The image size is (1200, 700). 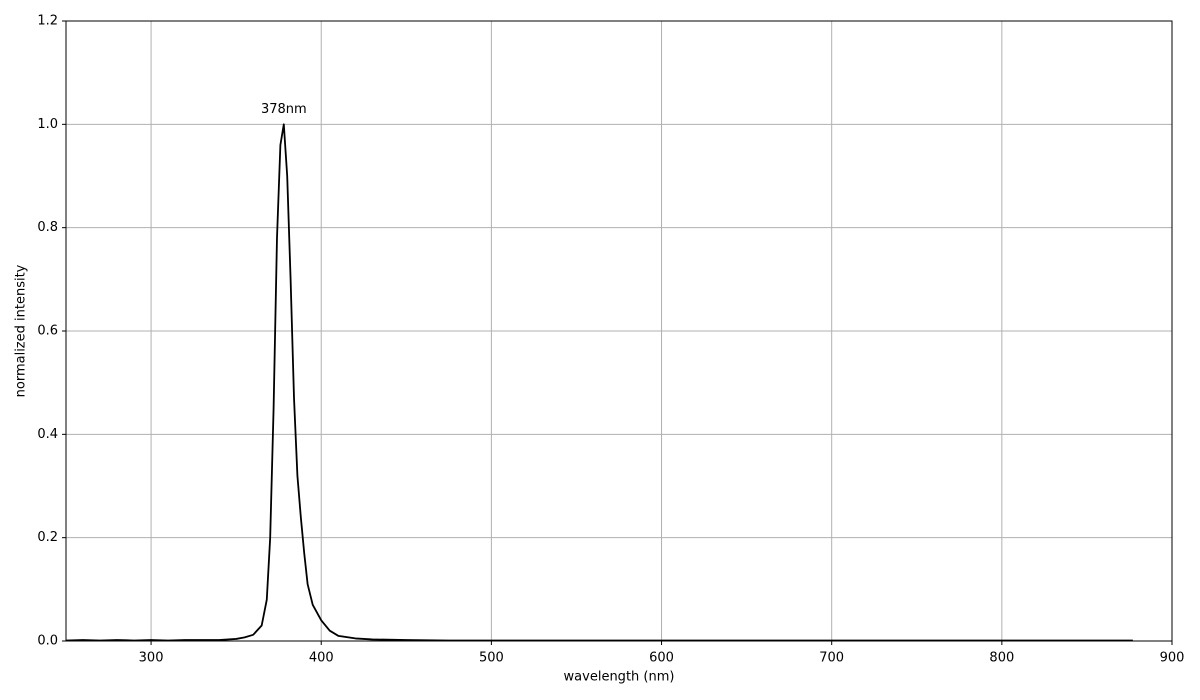 What do you see at coordinates (661, 658) in the screenshot?
I see `x-tick-label: 600` at bounding box center [661, 658].